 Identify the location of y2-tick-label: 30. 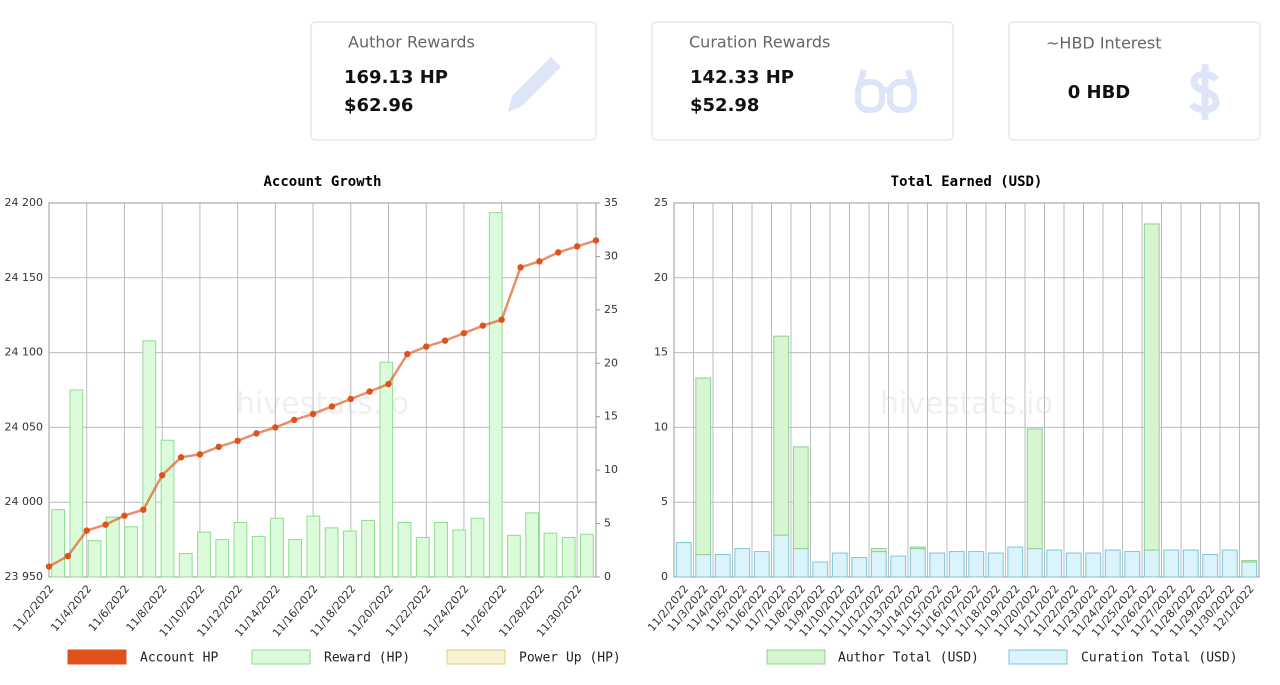
(611, 255).